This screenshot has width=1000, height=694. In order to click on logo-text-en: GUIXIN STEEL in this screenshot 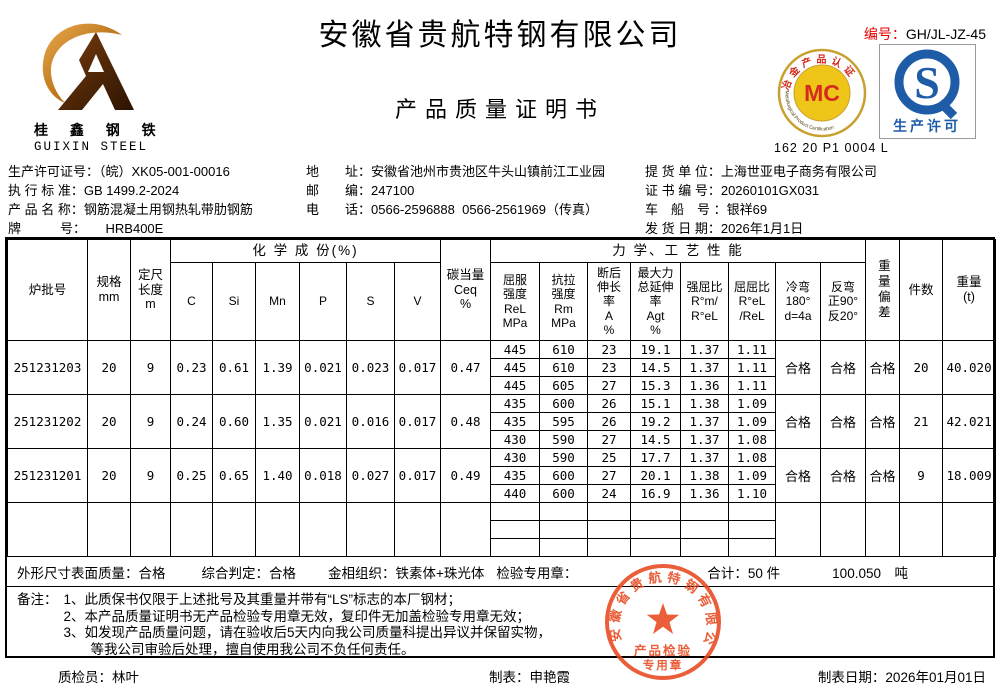, I will do `click(91, 147)`.